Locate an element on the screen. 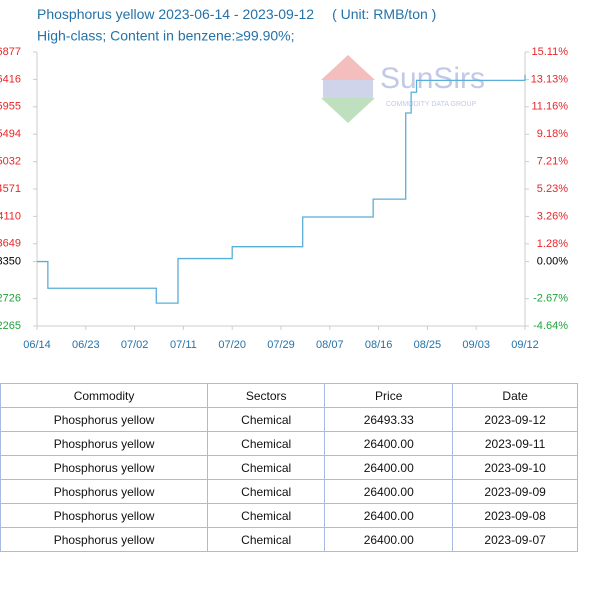 This screenshot has height=600, width=600. x-tick-label: 08/16 is located at coordinates (379, 345).